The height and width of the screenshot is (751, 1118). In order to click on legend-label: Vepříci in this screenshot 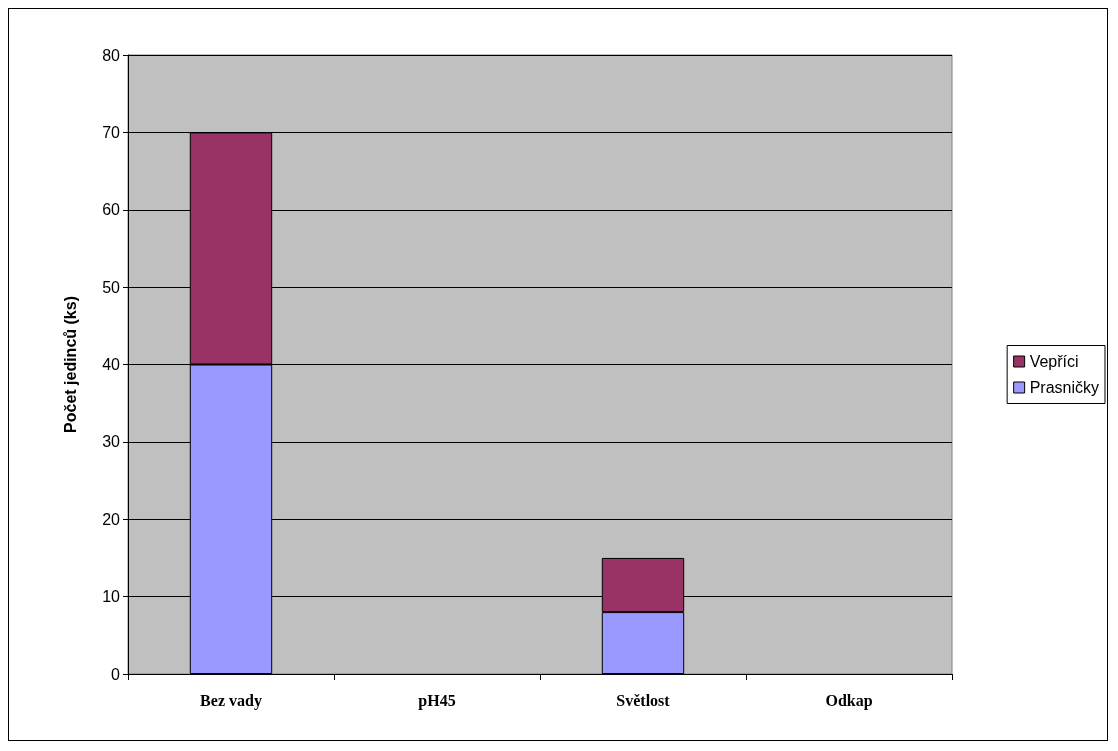, I will do `click(1054, 361)`.